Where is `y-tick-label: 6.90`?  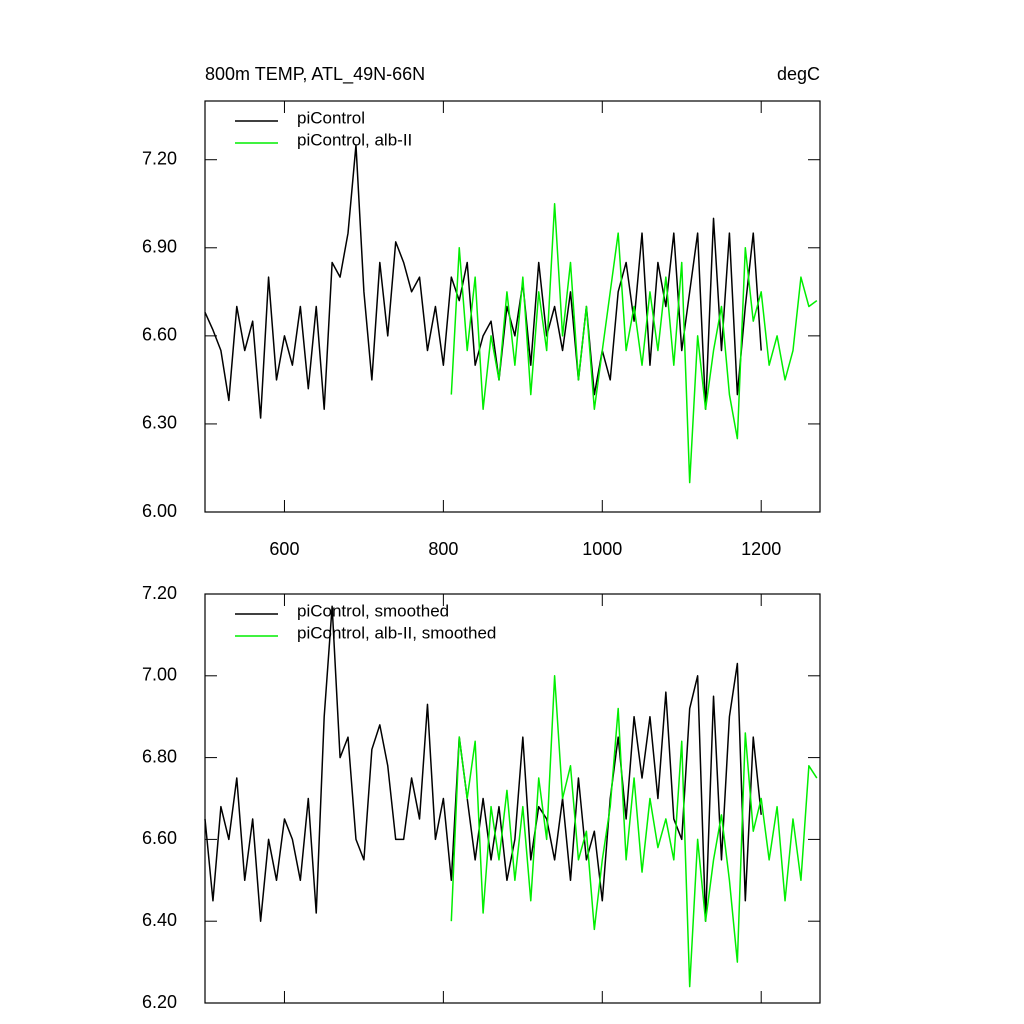
y-tick-label: 6.90 is located at coordinates (159, 247).